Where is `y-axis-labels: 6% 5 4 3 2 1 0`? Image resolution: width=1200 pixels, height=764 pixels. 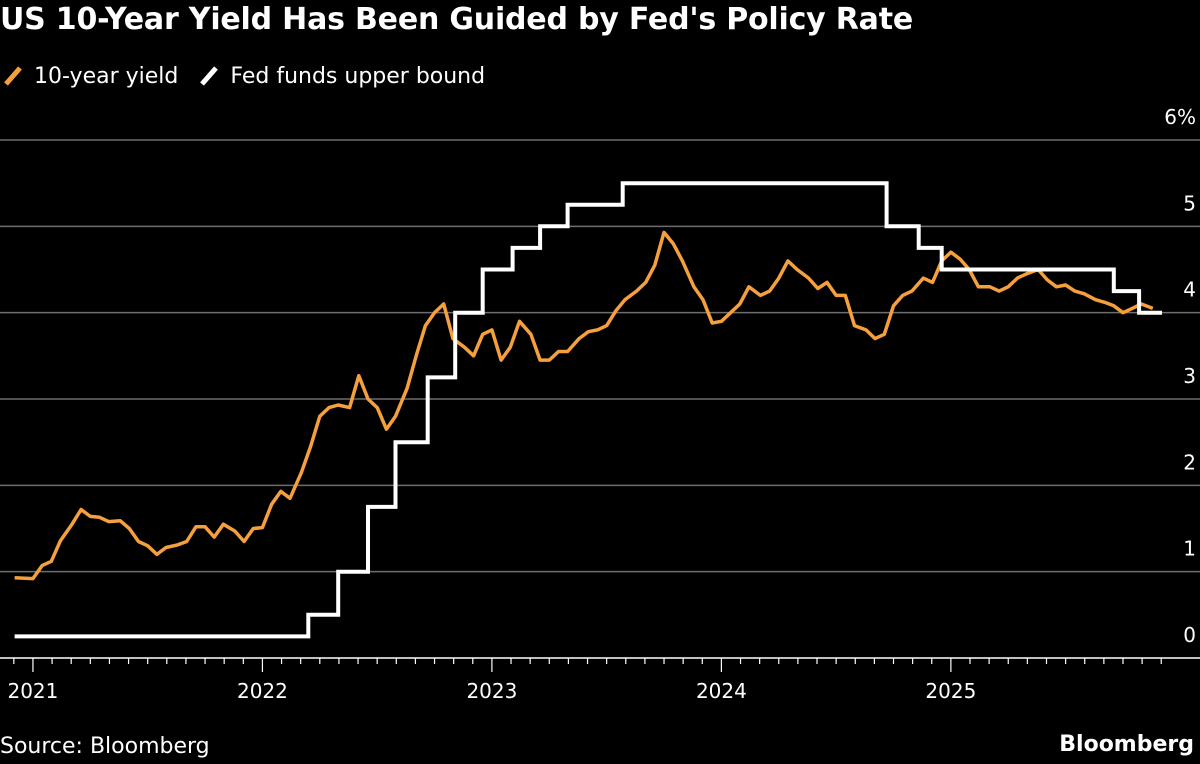
y-axis-labels: 6% 5 4 3 2 1 0 is located at coordinates (1180, 376).